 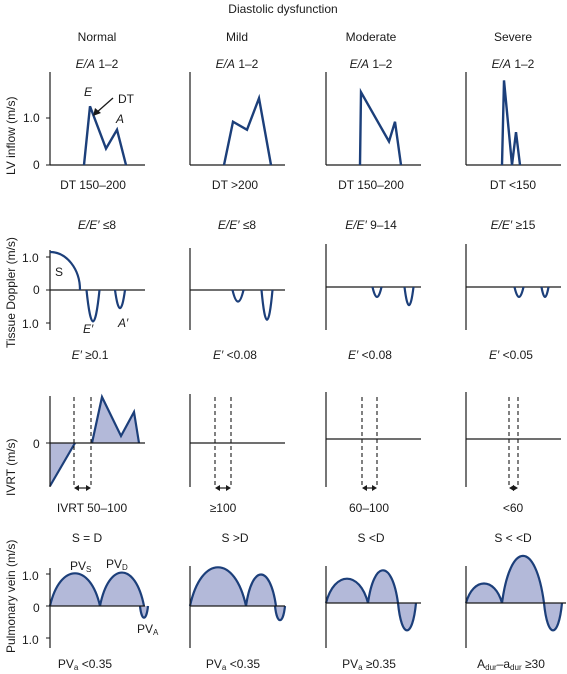 I want to click on row4-tick-top: 1.0, so click(x=30, y=576).